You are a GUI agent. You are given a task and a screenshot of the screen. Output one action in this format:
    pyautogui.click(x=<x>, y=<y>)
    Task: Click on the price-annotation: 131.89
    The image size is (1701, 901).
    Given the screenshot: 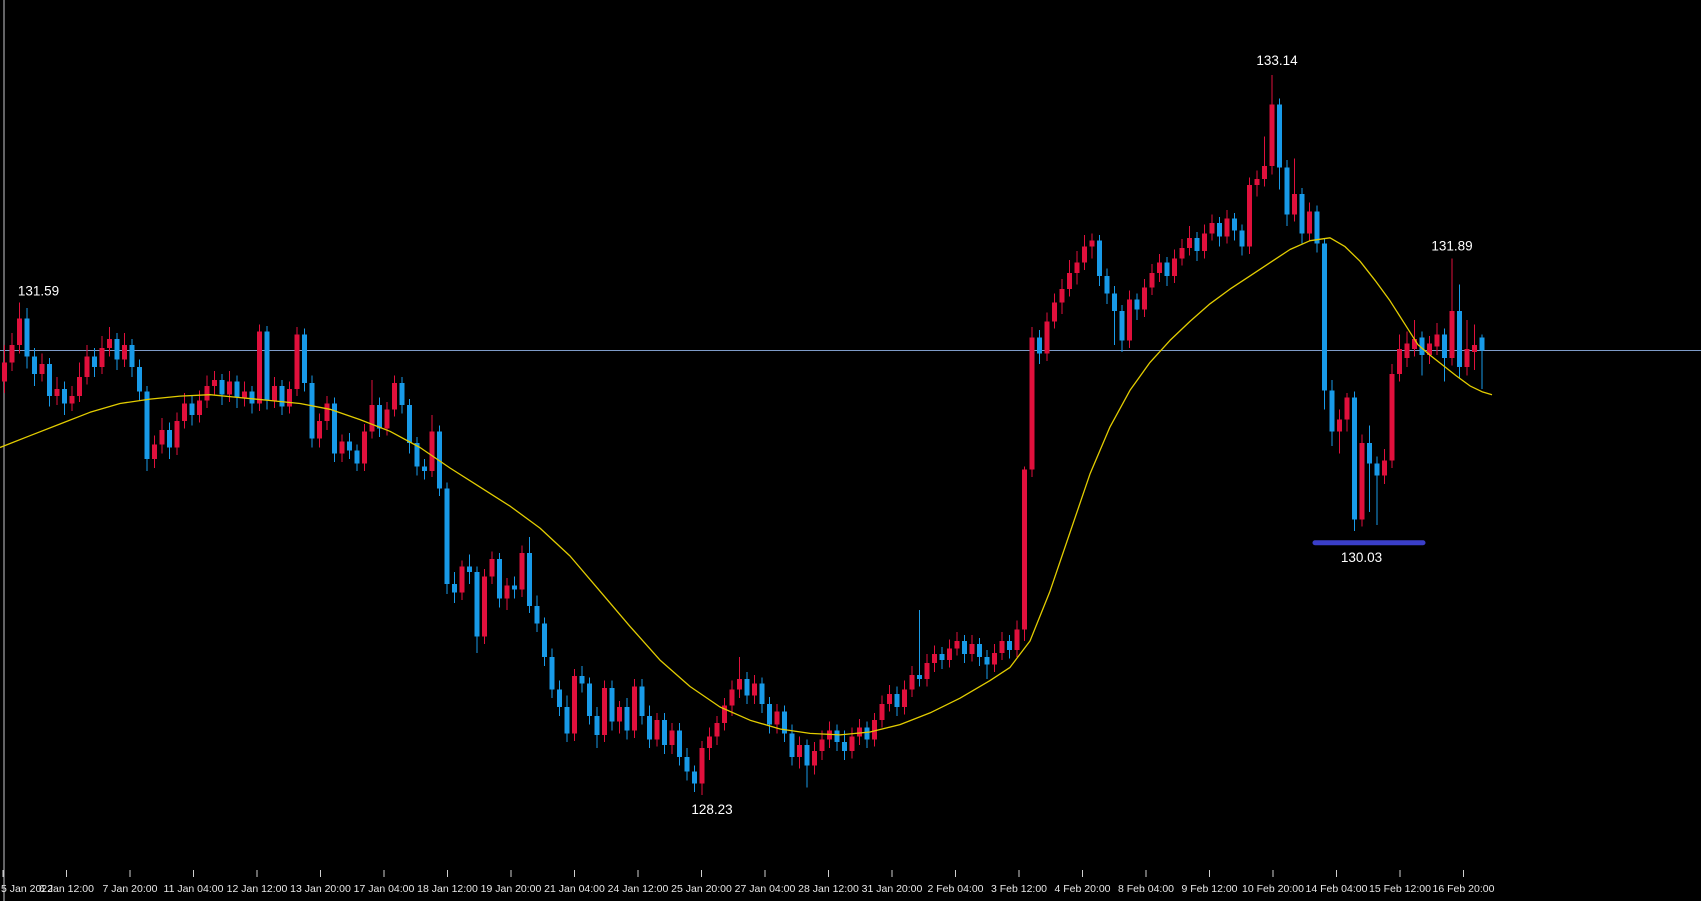 What is the action you would take?
    pyautogui.click(x=1451, y=245)
    